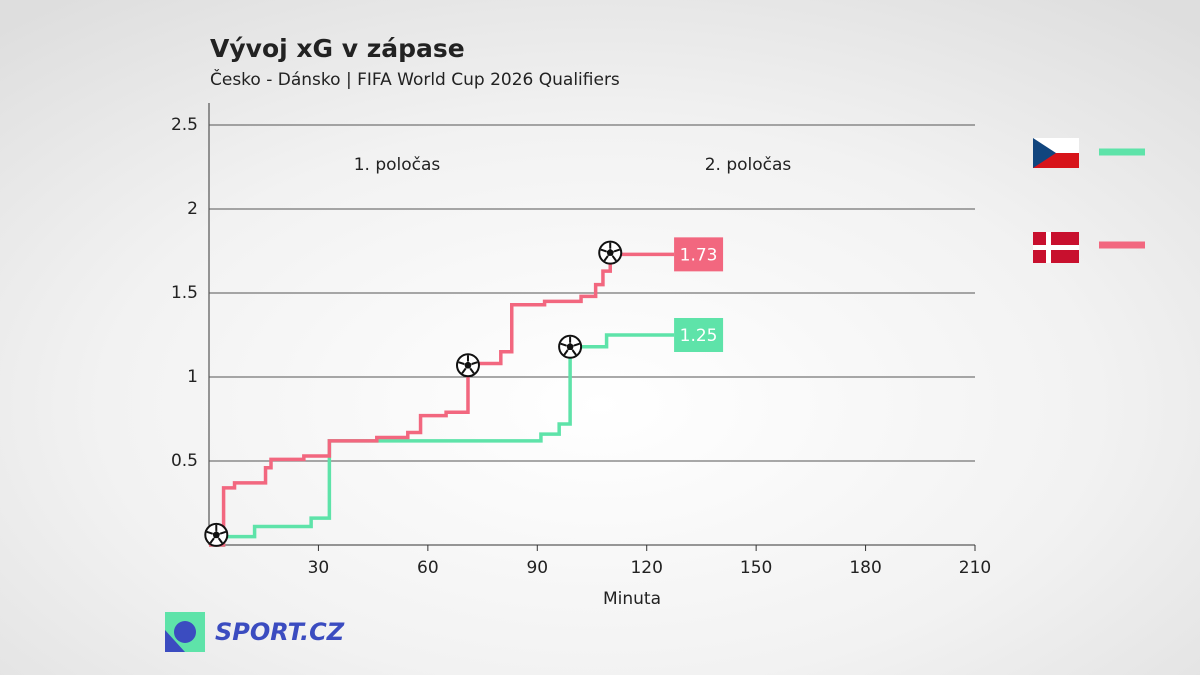  Describe the element at coordinates (184, 461) in the screenshot. I see `y-tick-label: 0.5` at that location.